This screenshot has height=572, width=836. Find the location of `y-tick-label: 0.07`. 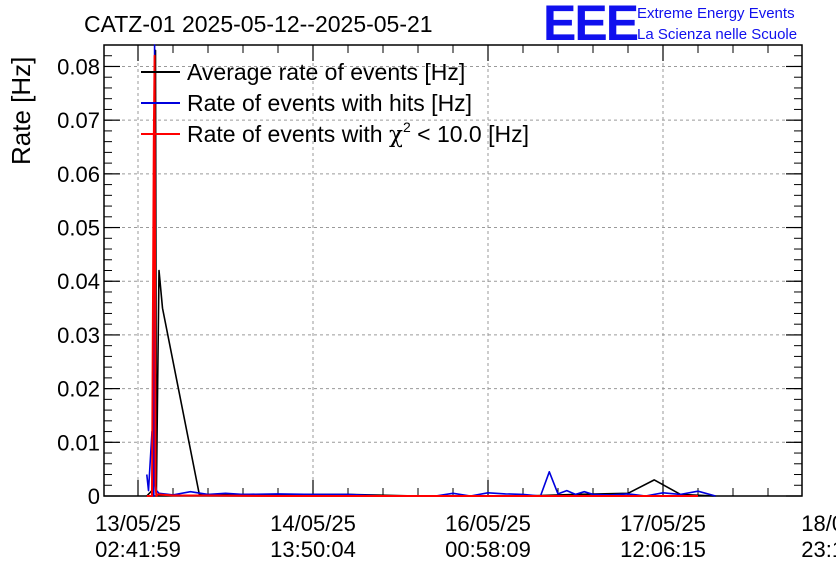

y-tick-label: 0.07 is located at coordinates (78, 120).